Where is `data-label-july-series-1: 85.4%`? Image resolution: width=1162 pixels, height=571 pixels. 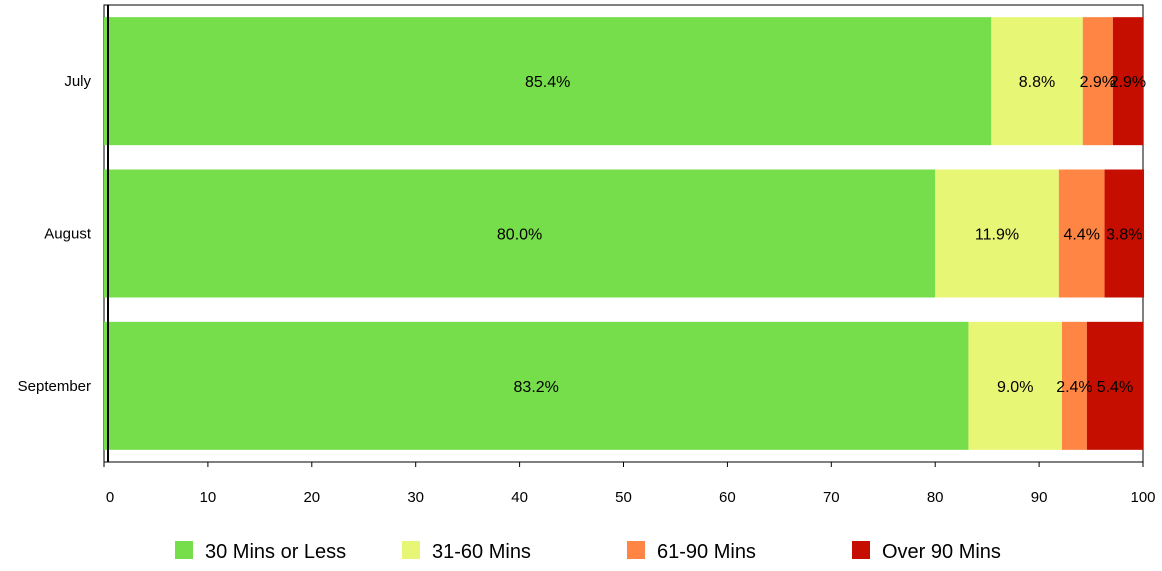 data-label-july-series-1: 85.4% is located at coordinates (547, 82).